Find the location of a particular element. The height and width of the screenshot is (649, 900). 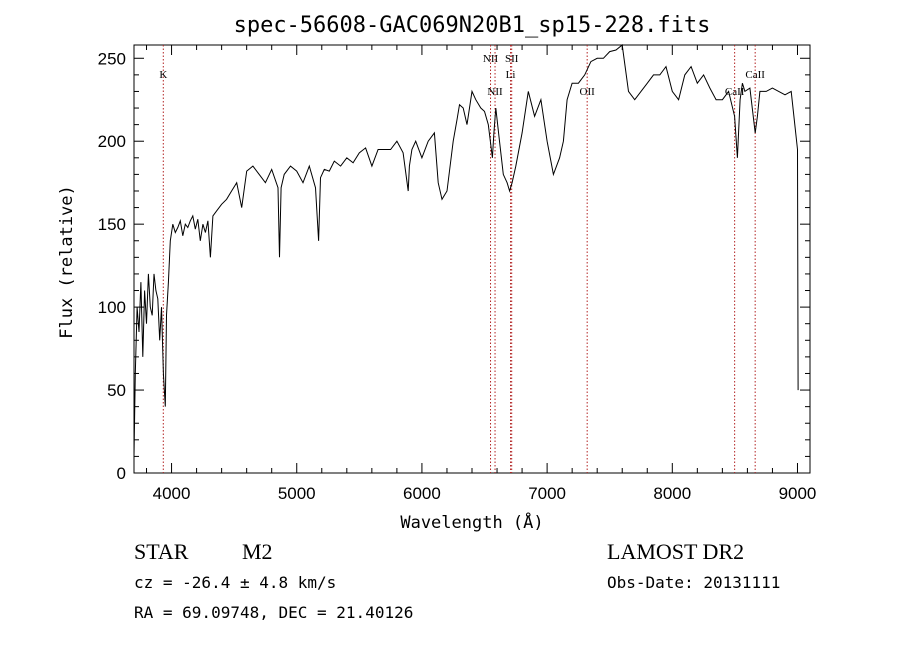

x-tick-label: 8000 is located at coordinates (672, 493).